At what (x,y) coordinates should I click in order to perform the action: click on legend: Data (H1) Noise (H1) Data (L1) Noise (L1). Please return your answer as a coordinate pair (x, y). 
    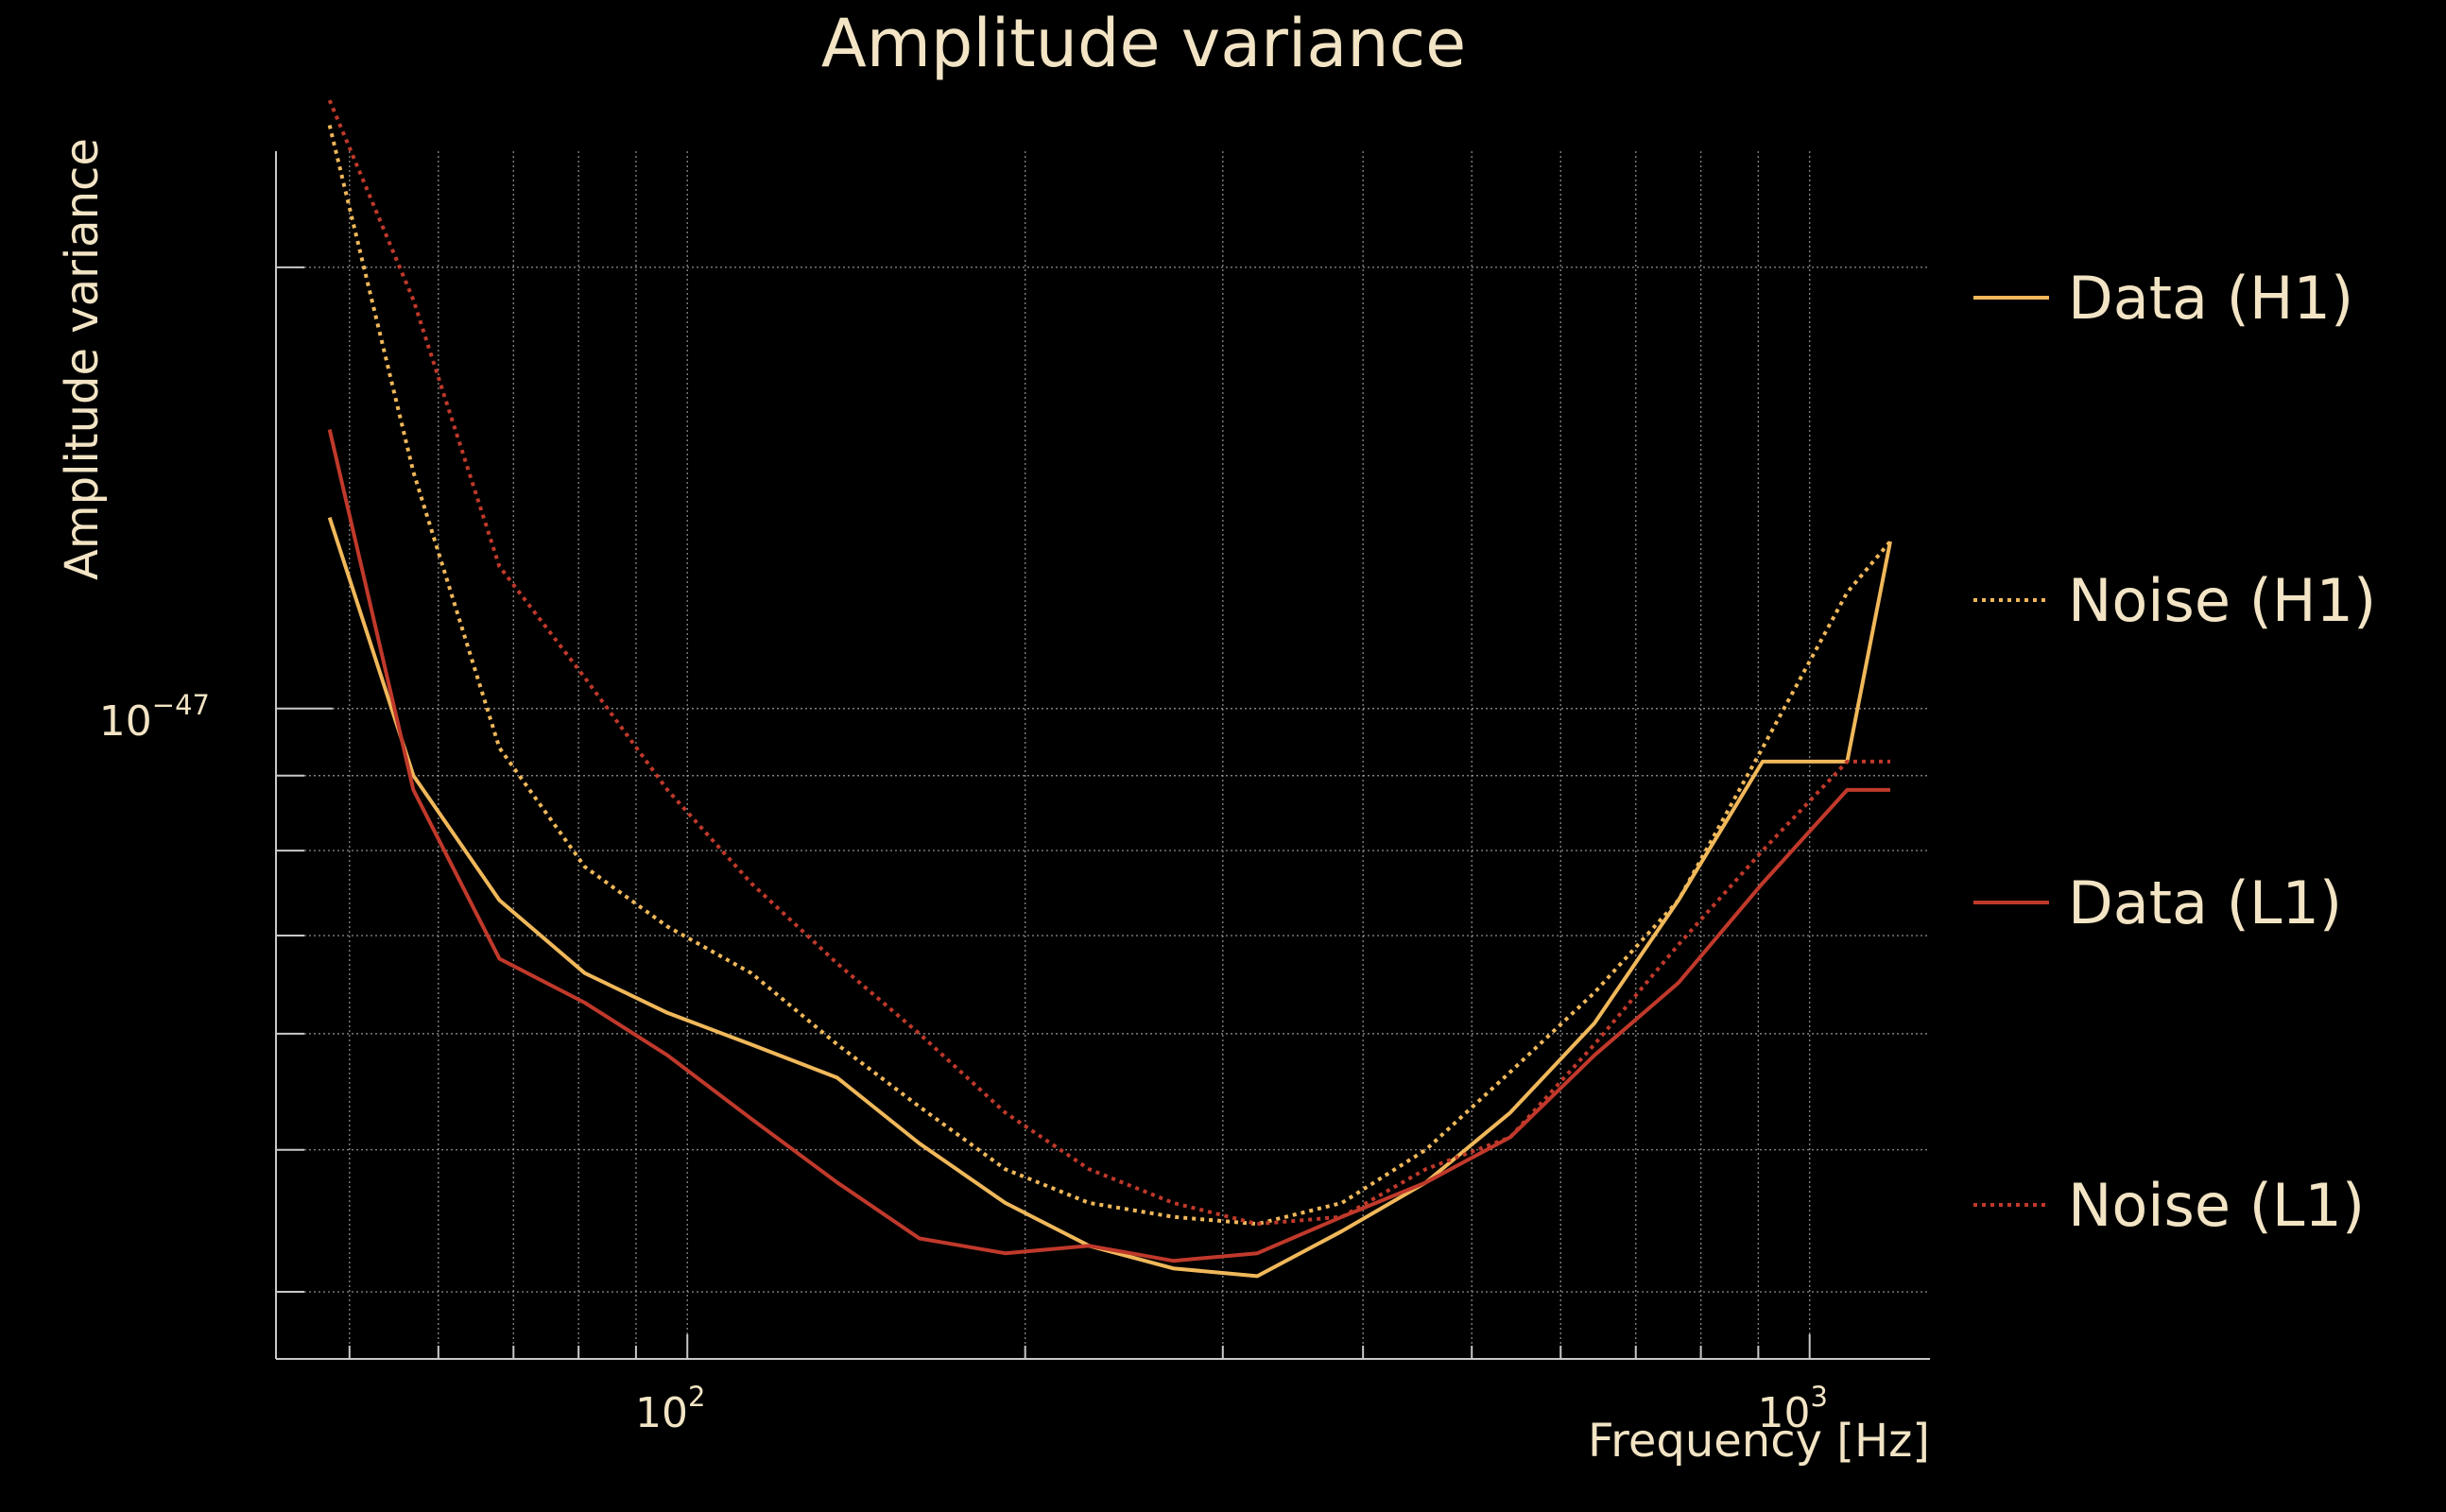
    Looking at the image, I should click on (2174, 752).